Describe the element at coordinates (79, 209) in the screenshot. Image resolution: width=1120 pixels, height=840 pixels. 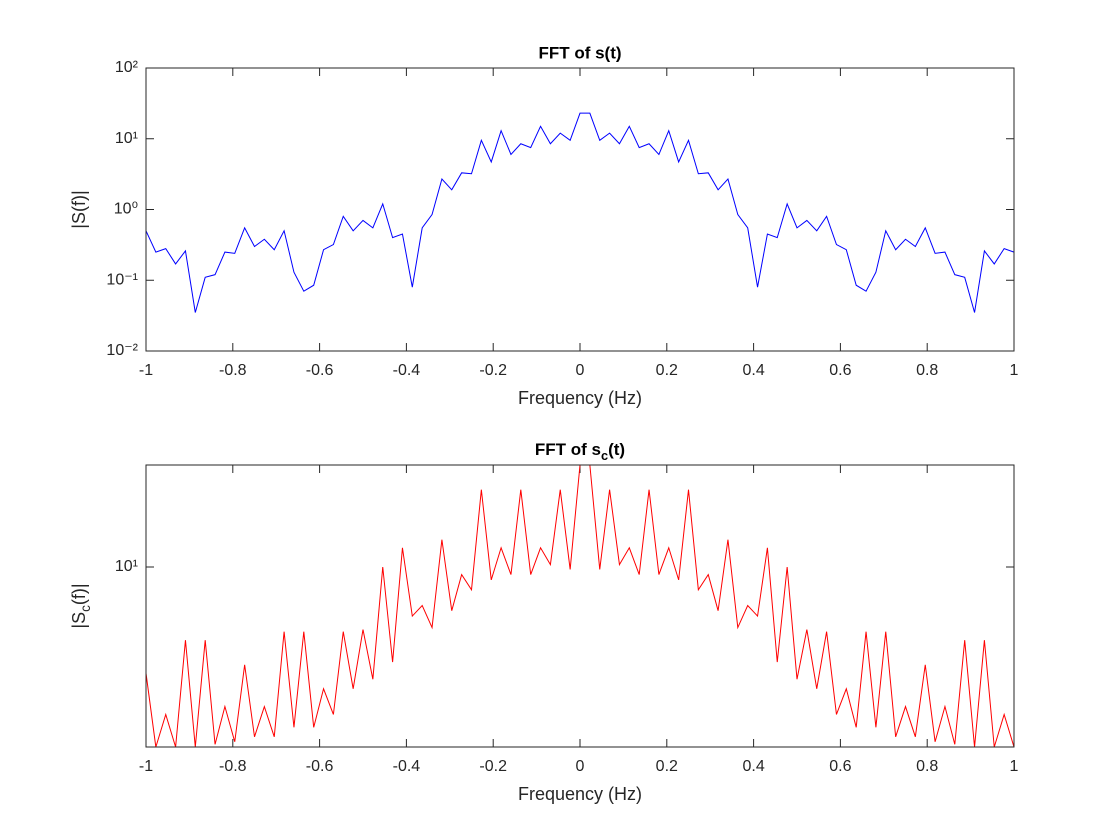
I see `y-axis-label: |S(f)|` at that location.